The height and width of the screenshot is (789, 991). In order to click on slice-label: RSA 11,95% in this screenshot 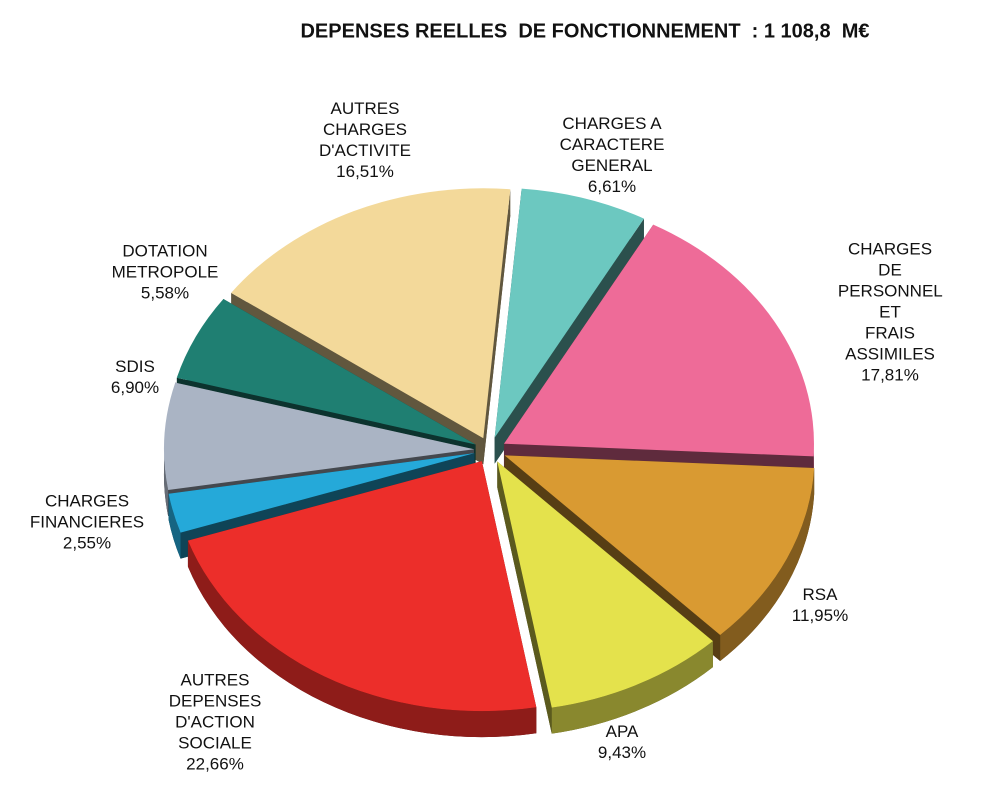, I will do `click(820, 605)`.